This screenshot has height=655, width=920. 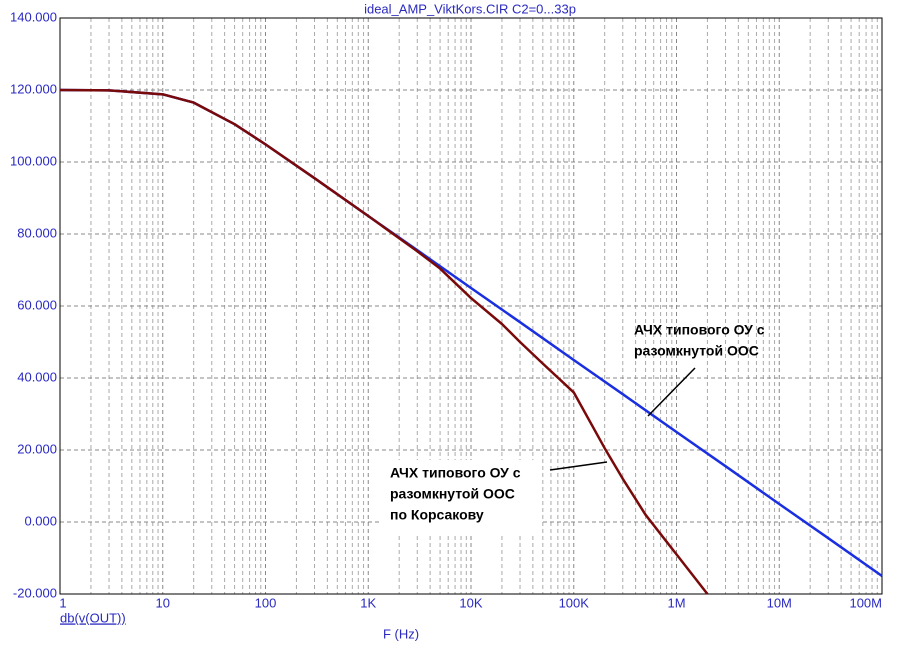 What do you see at coordinates (37, 232) in the screenshot?
I see `y-tick-label: 80.000` at bounding box center [37, 232].